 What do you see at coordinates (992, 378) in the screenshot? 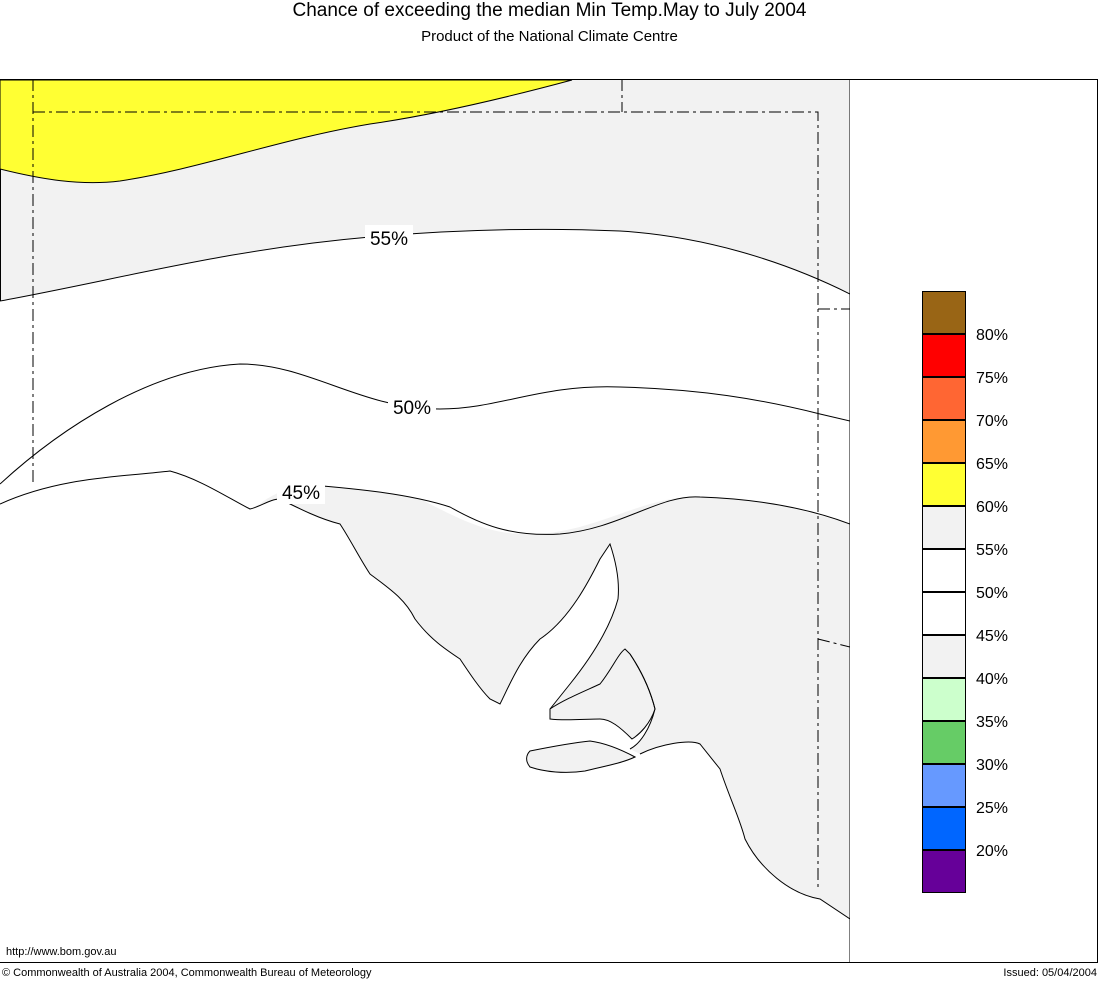
I see `legend-label: 75%` at bounding box center [992, 378].